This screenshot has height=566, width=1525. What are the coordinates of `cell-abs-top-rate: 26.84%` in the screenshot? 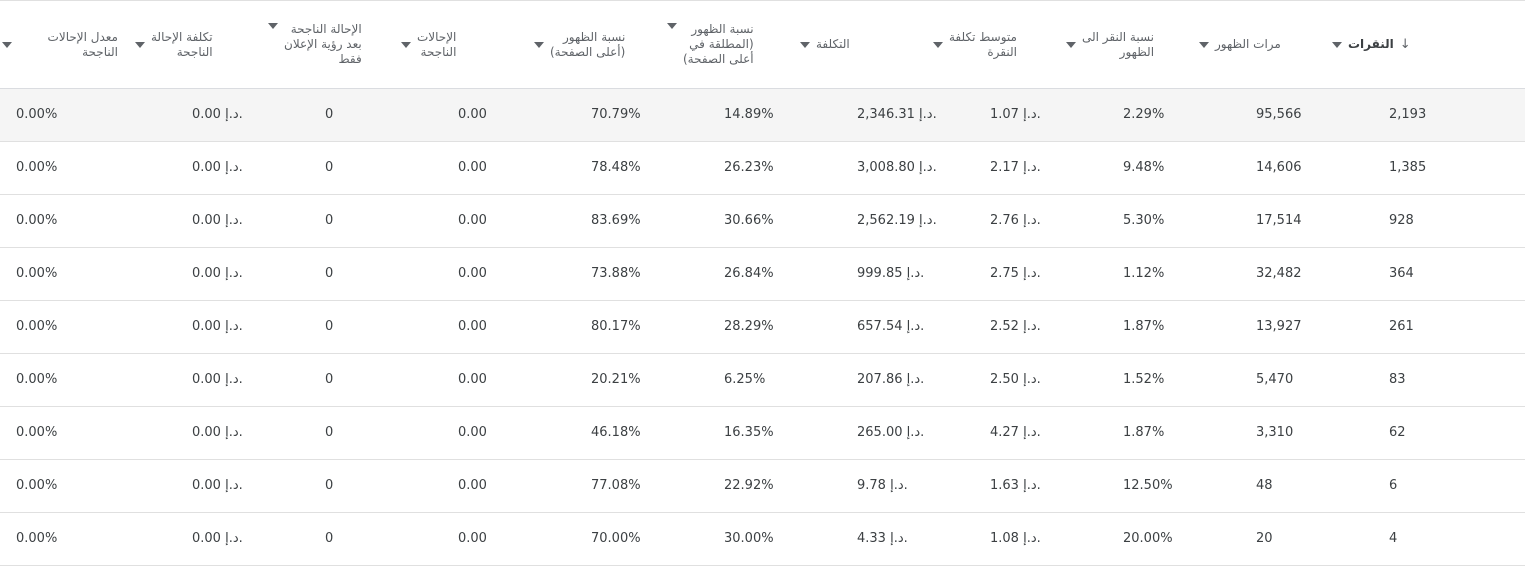 It's located at (749, 273).